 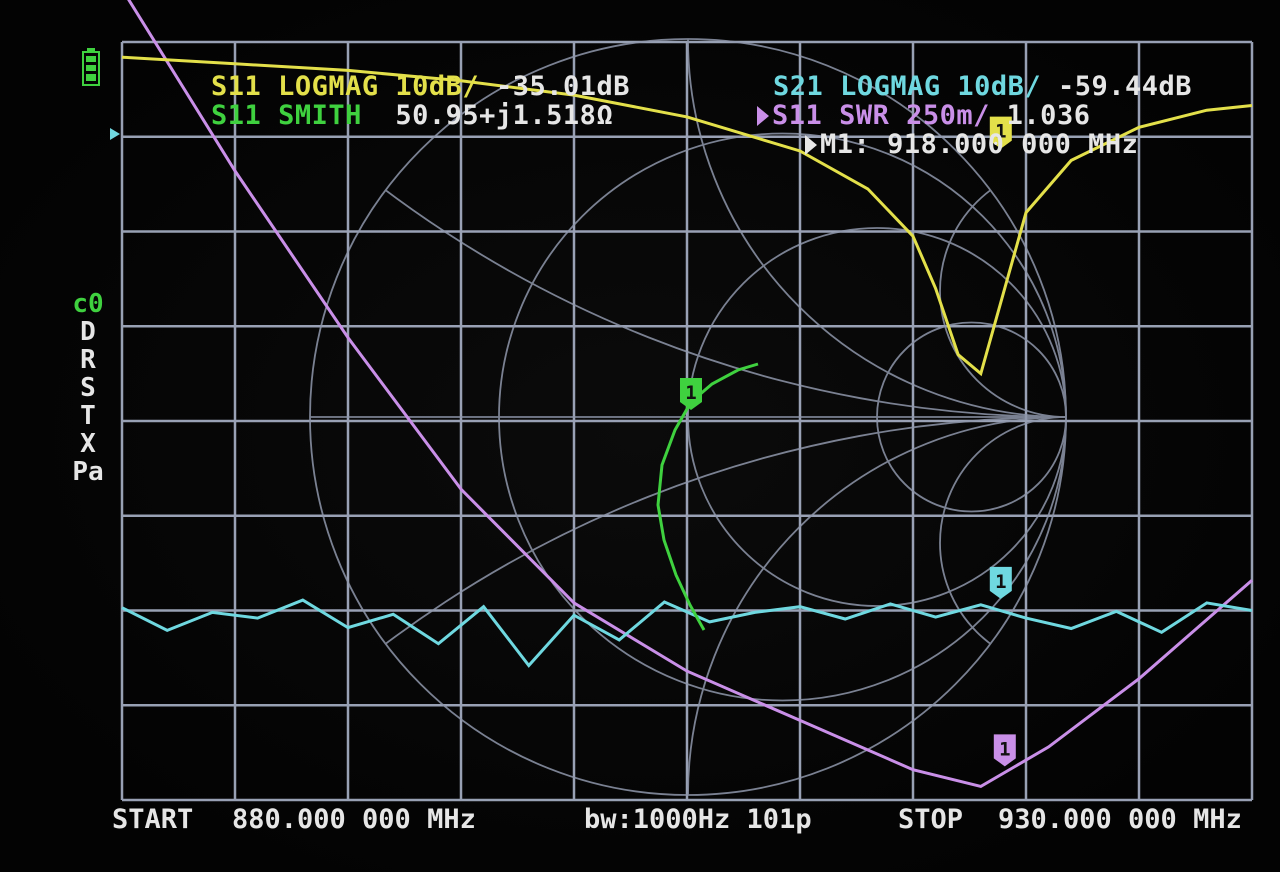 I want to click on trace-scale: 250m/, so click(x=948, y=115).